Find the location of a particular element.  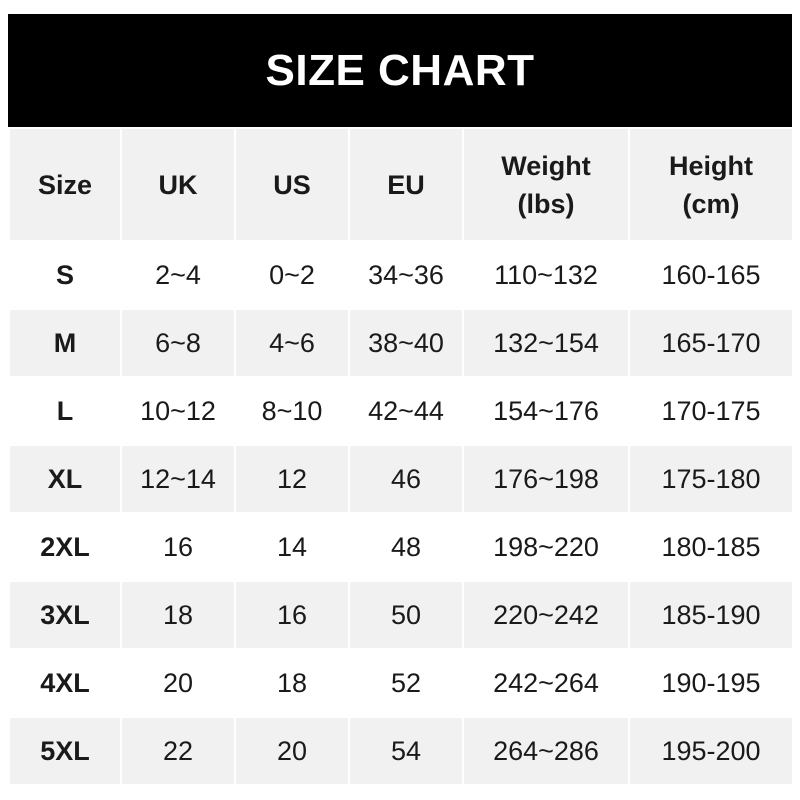

column-header-uk: UK is located at coordinates (178, 184).